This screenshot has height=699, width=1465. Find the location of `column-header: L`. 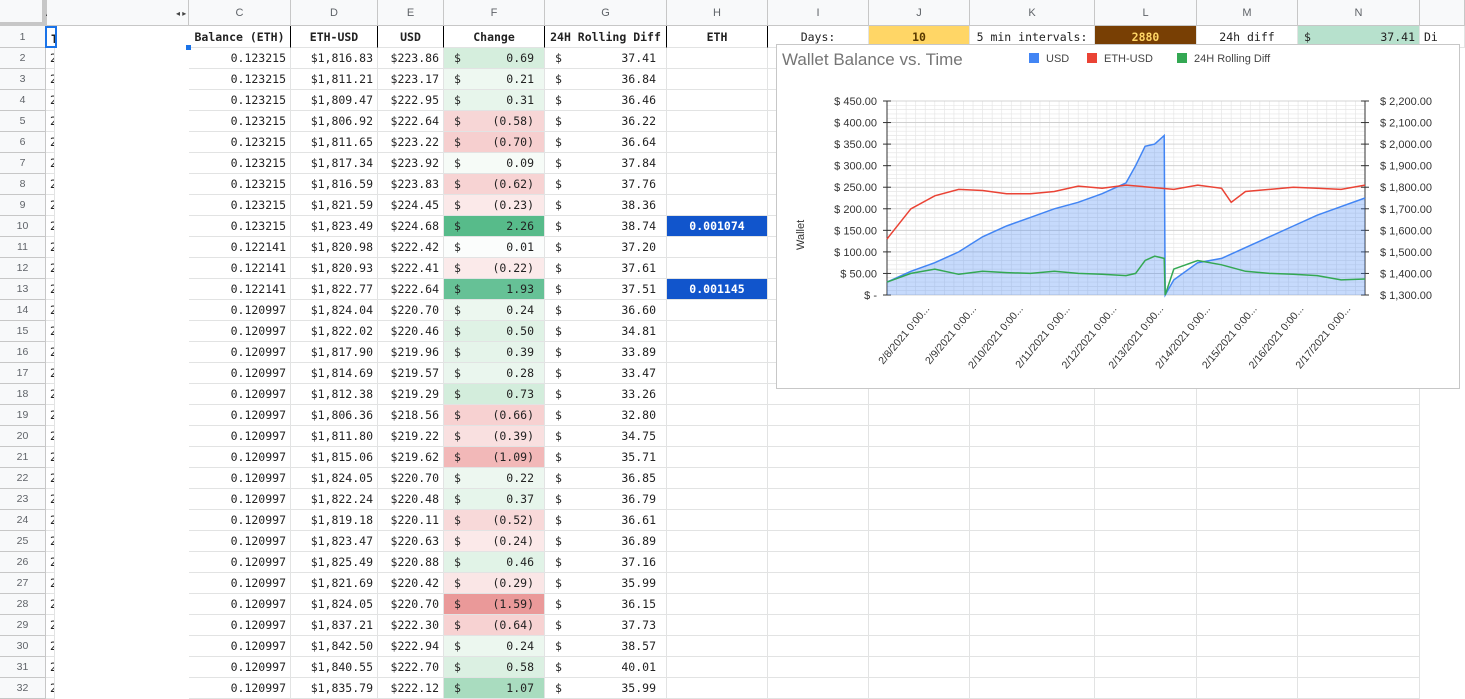

column-header: L is located at coordinates (1146, 13).